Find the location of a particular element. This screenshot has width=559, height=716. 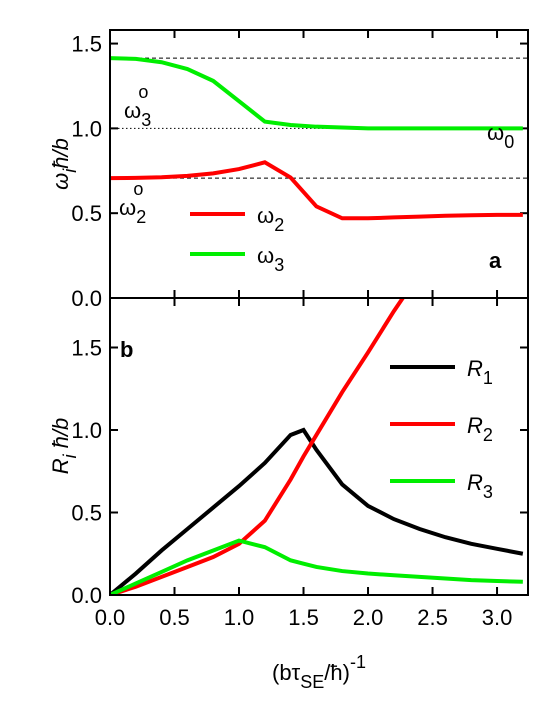

annotation-sub: 2 is located at coordinates (141, 217).